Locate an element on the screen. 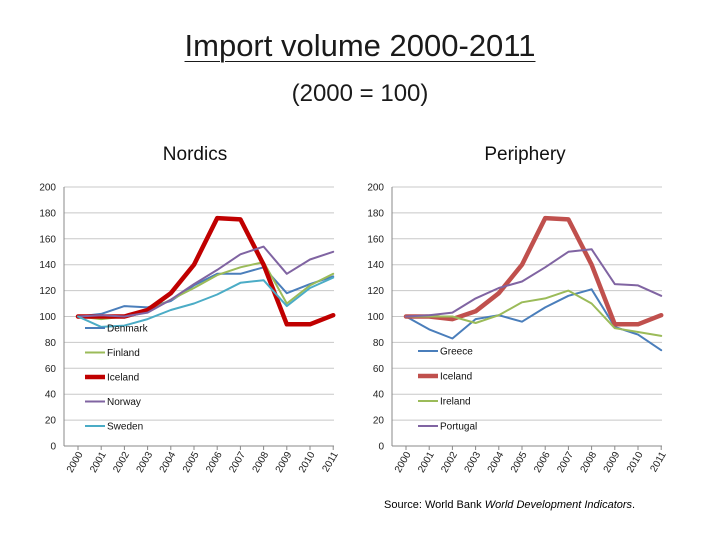  series-line-norway is located at coordinates (206, 281).